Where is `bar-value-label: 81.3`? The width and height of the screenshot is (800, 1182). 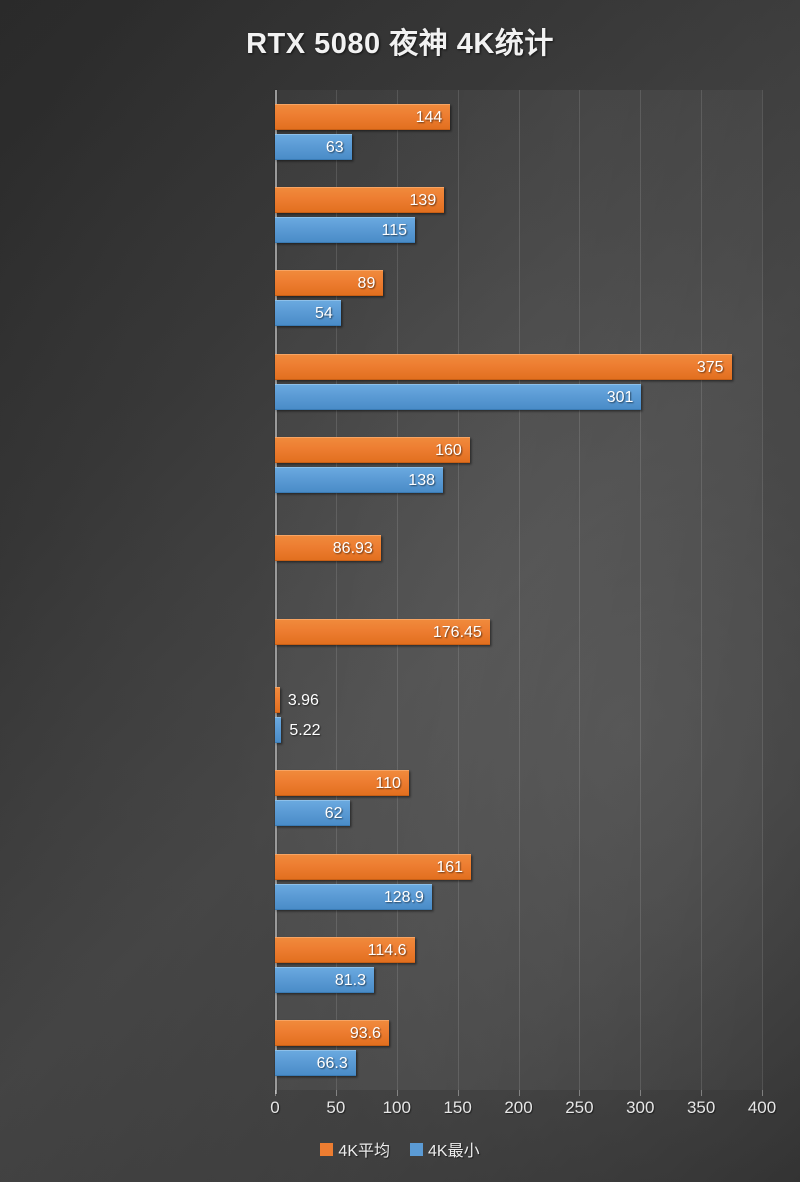 bar-value-label: 81.3 is located at coordinates (350, 980).